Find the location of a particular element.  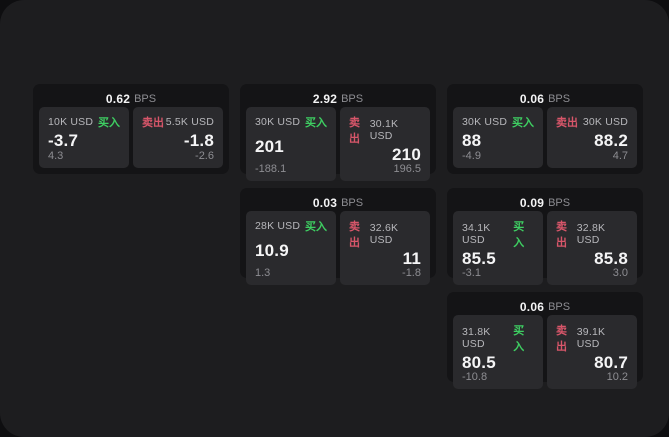

sell-amount: 39.1K USD is located at coordinates (591, 338).